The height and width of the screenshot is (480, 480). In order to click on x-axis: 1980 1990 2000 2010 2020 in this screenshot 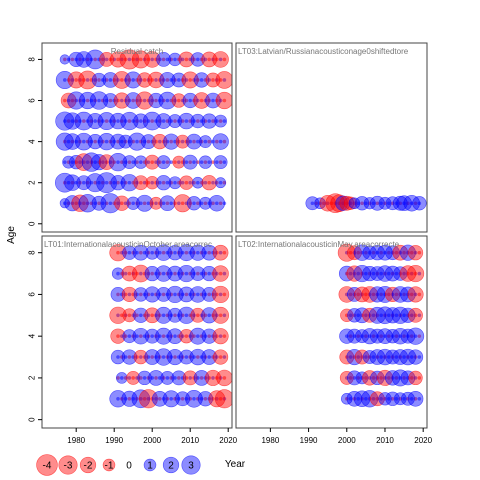, I will do `click(347, 436)`.